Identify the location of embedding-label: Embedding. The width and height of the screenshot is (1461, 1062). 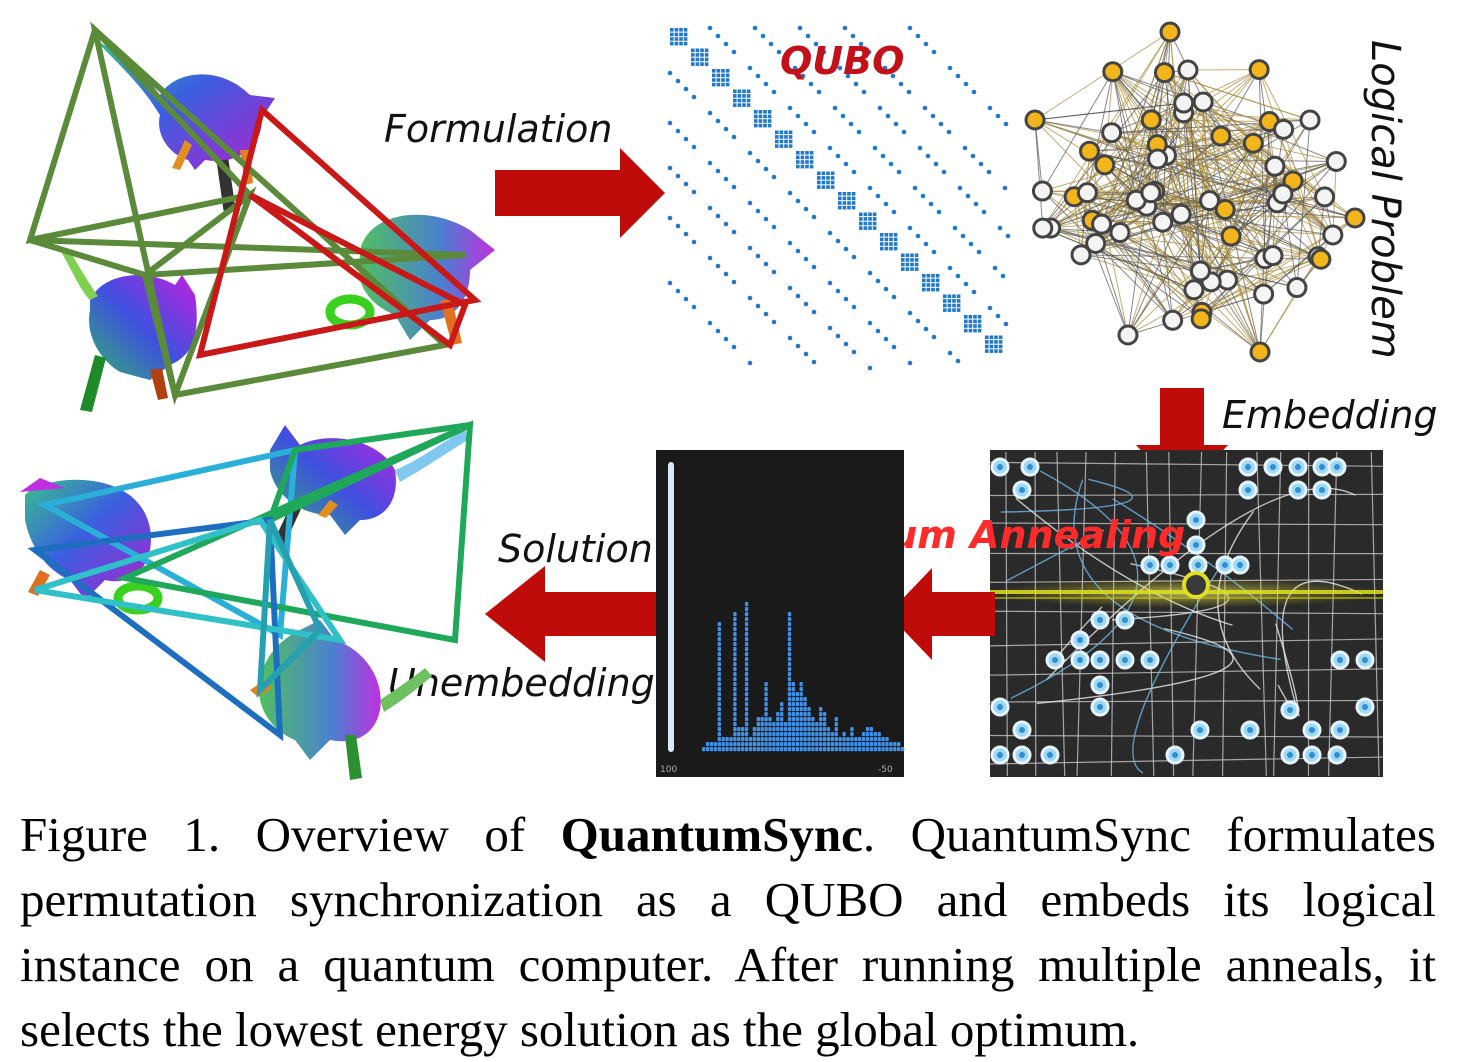
(1330, 415).